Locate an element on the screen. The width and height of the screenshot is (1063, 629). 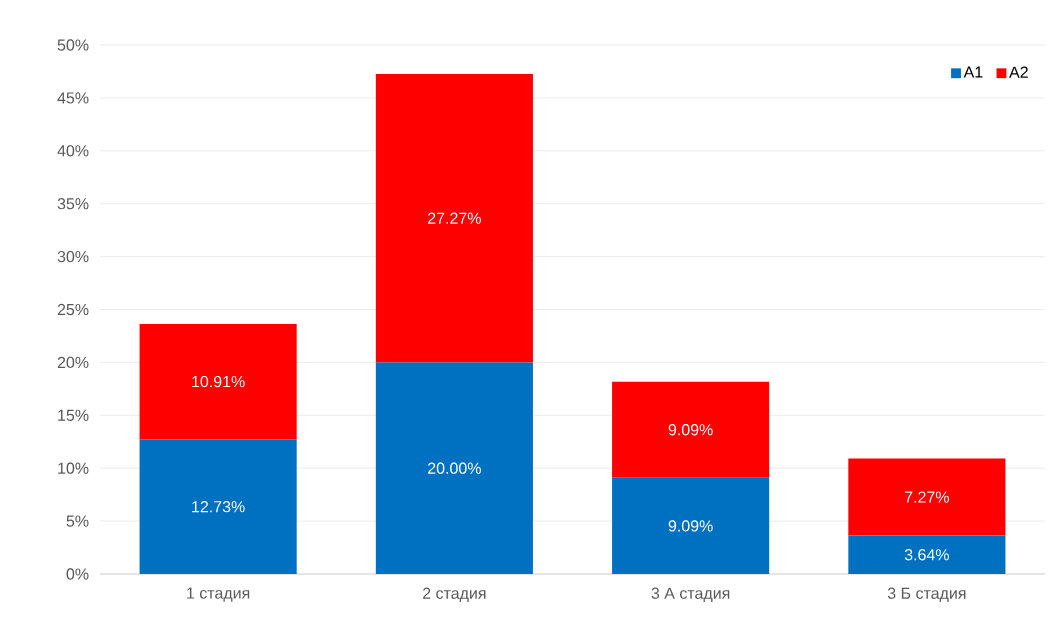
y-tick-label: 35% is located at coordinates (73, 204).